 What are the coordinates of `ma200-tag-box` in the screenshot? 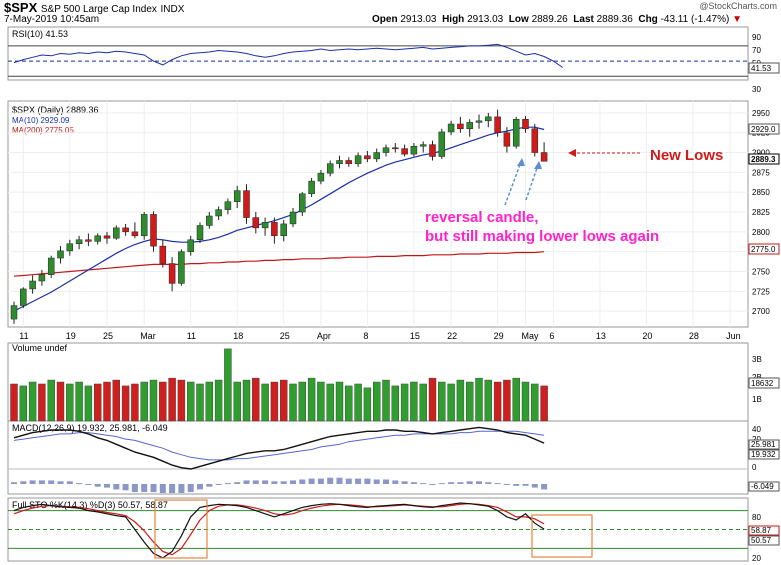 It's located at (764, 249).